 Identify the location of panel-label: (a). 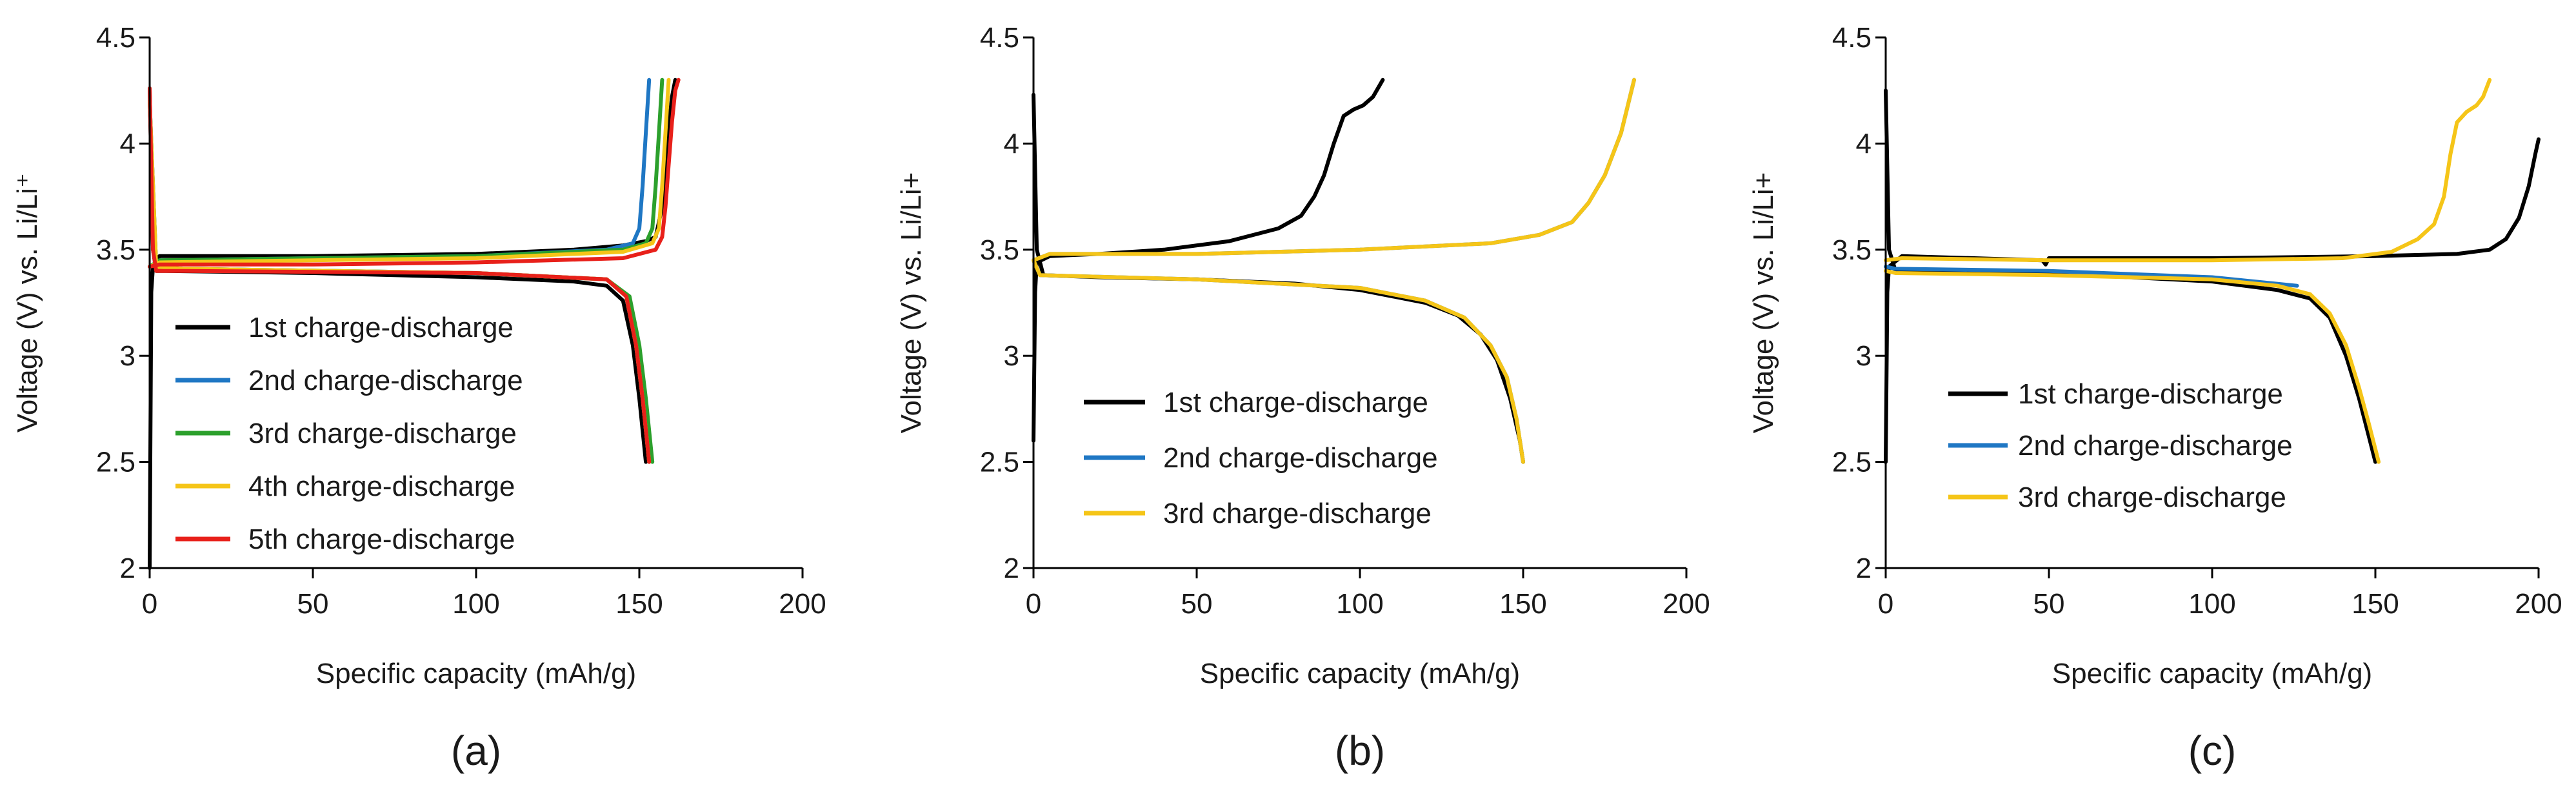
(476, 751).